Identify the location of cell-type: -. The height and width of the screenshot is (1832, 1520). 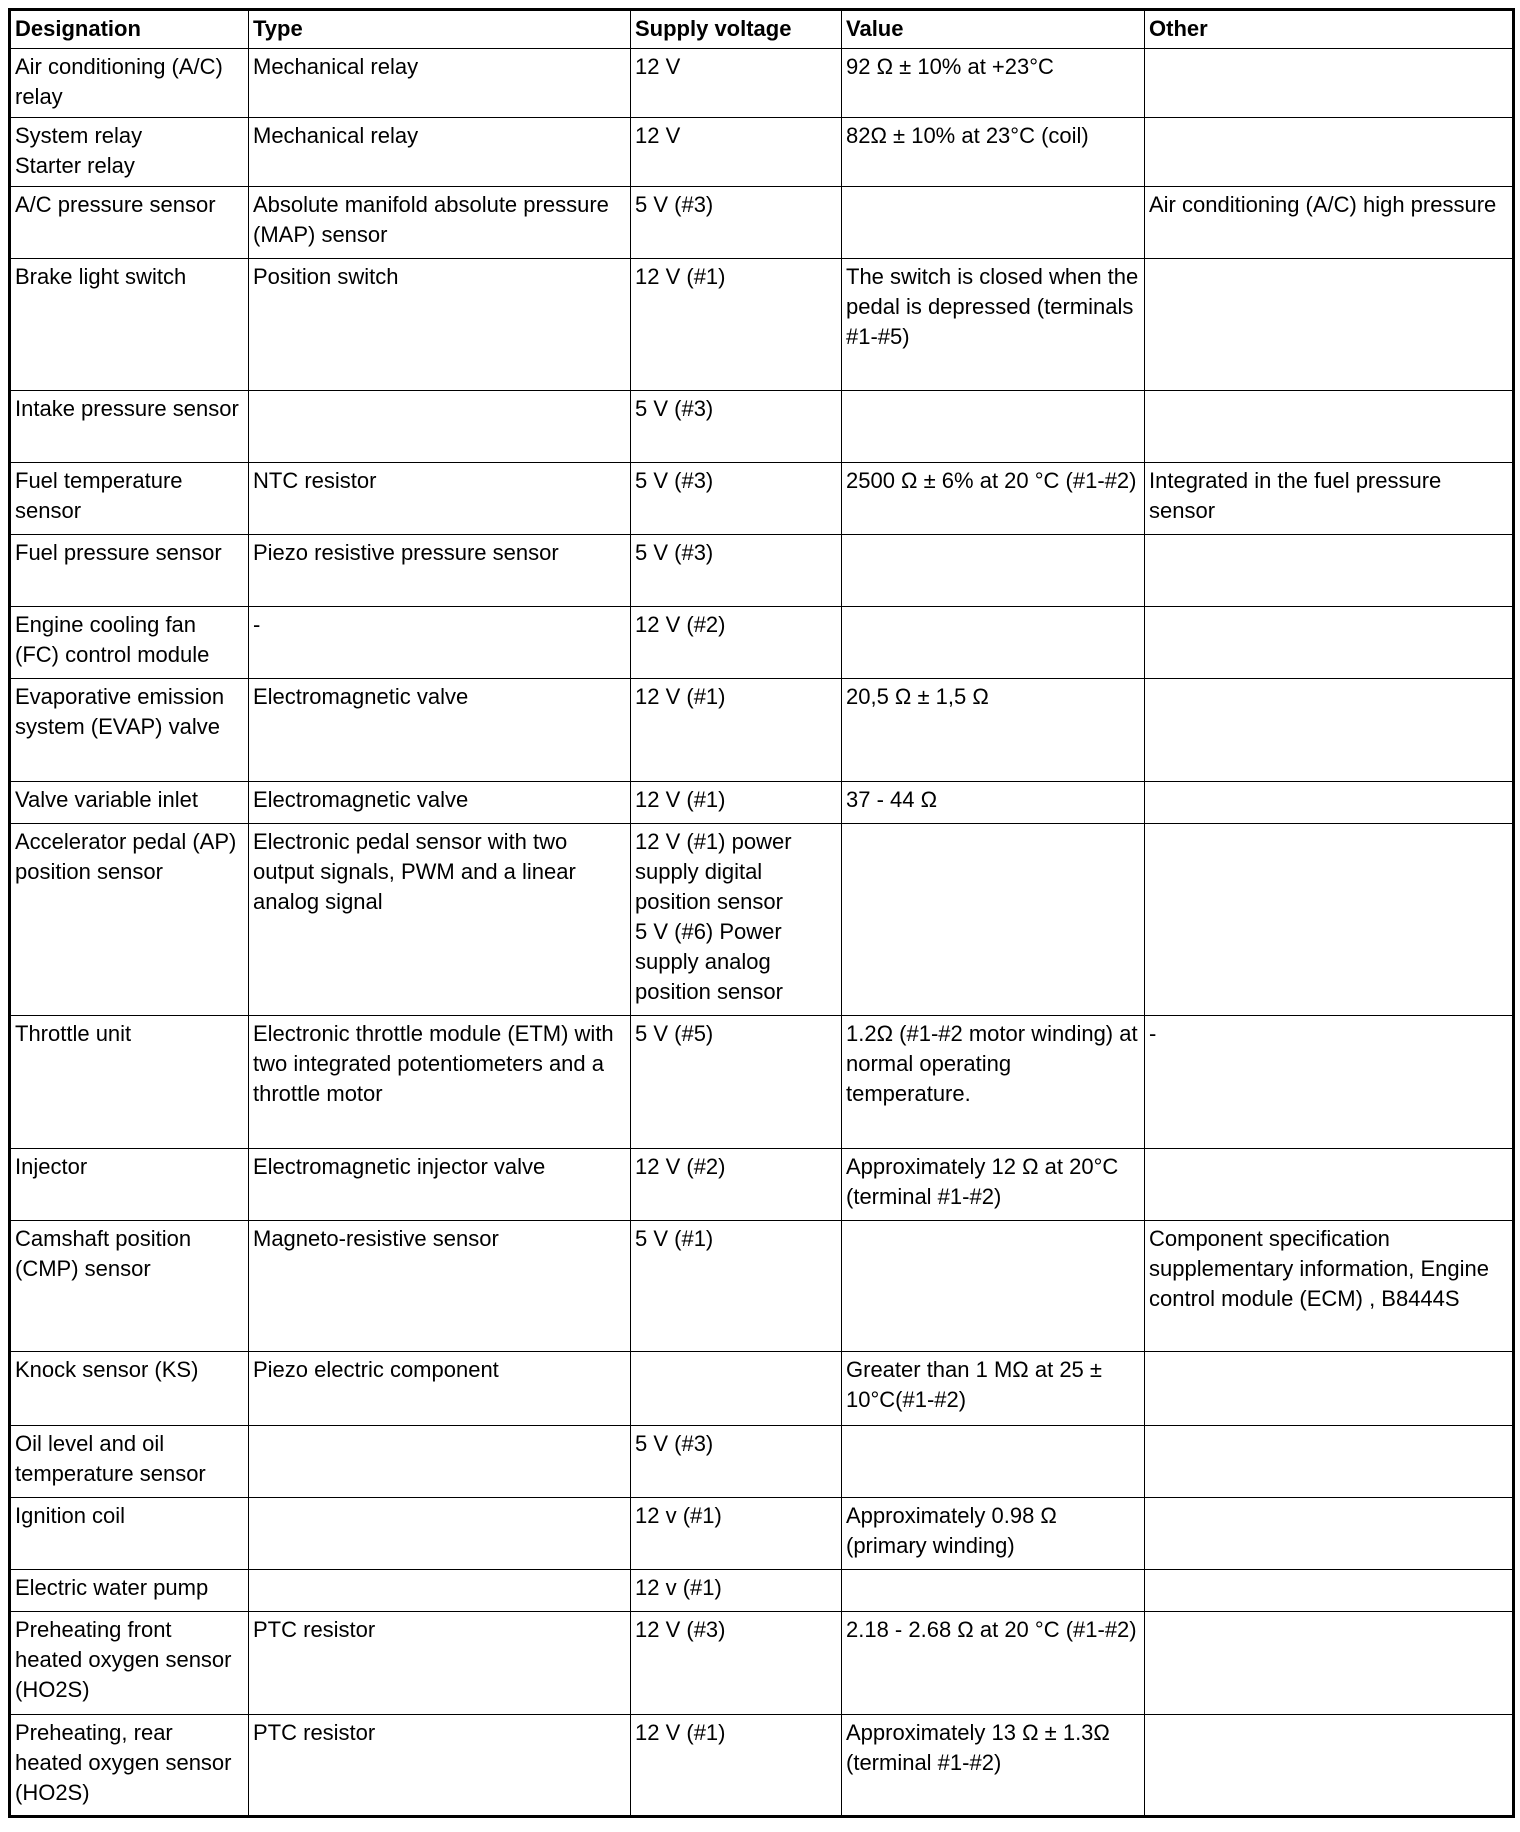
(439, 642).